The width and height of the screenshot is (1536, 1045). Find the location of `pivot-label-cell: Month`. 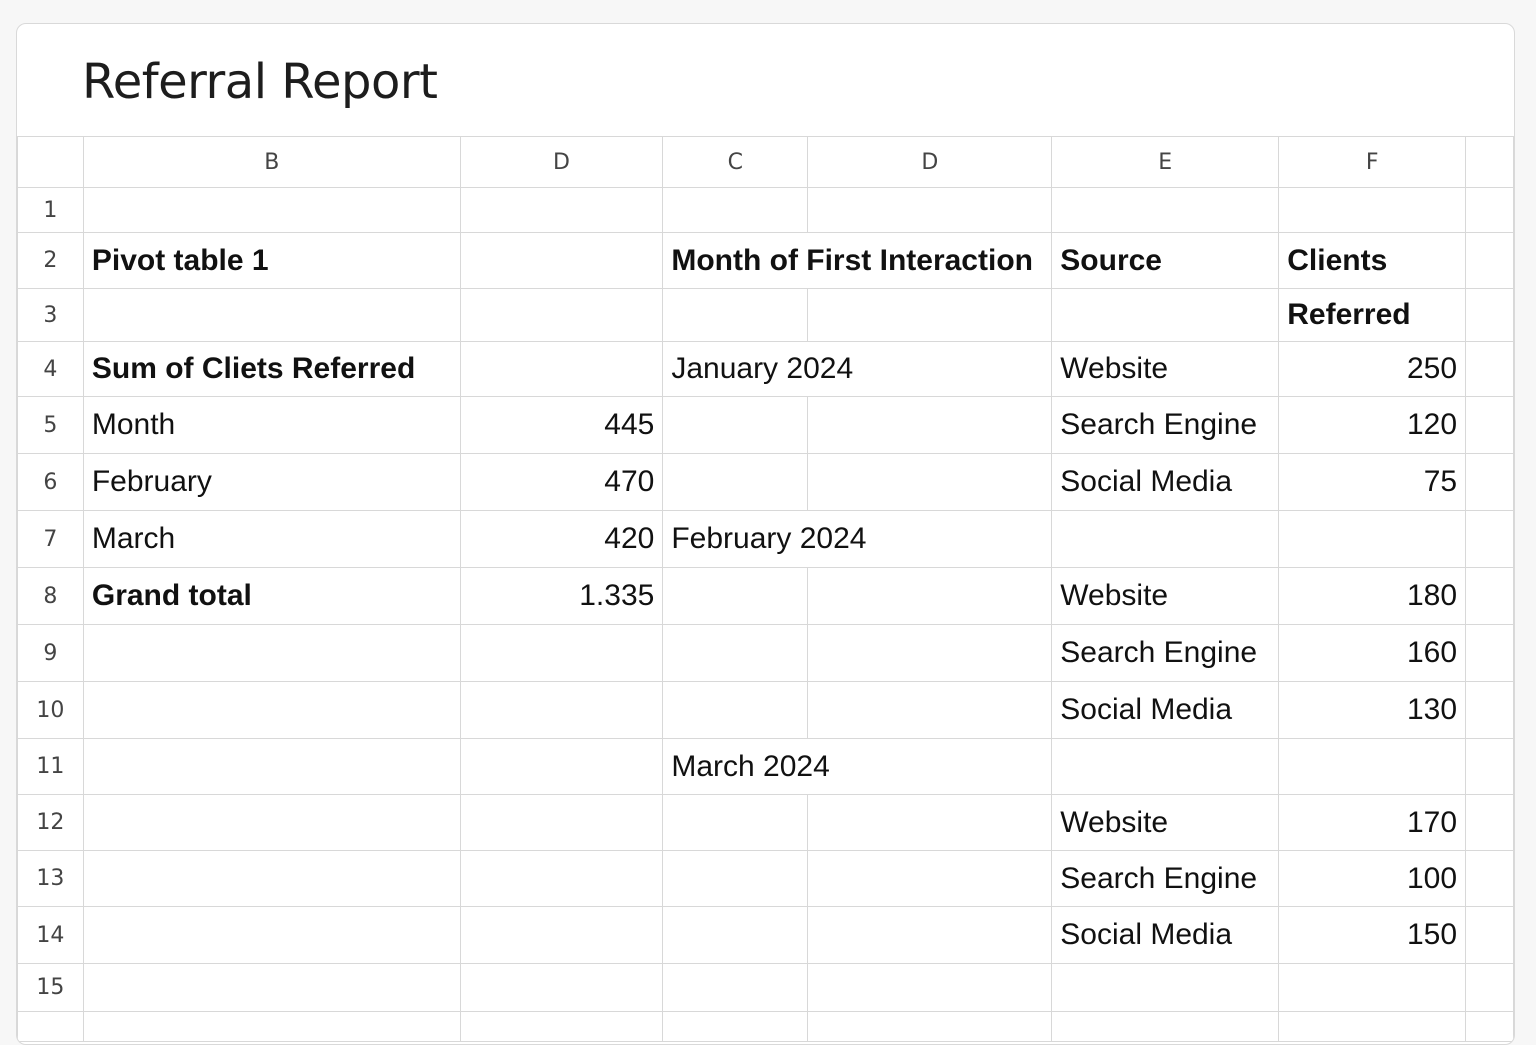

pivot-label-cell: Month is located at coordinates (271, 425).